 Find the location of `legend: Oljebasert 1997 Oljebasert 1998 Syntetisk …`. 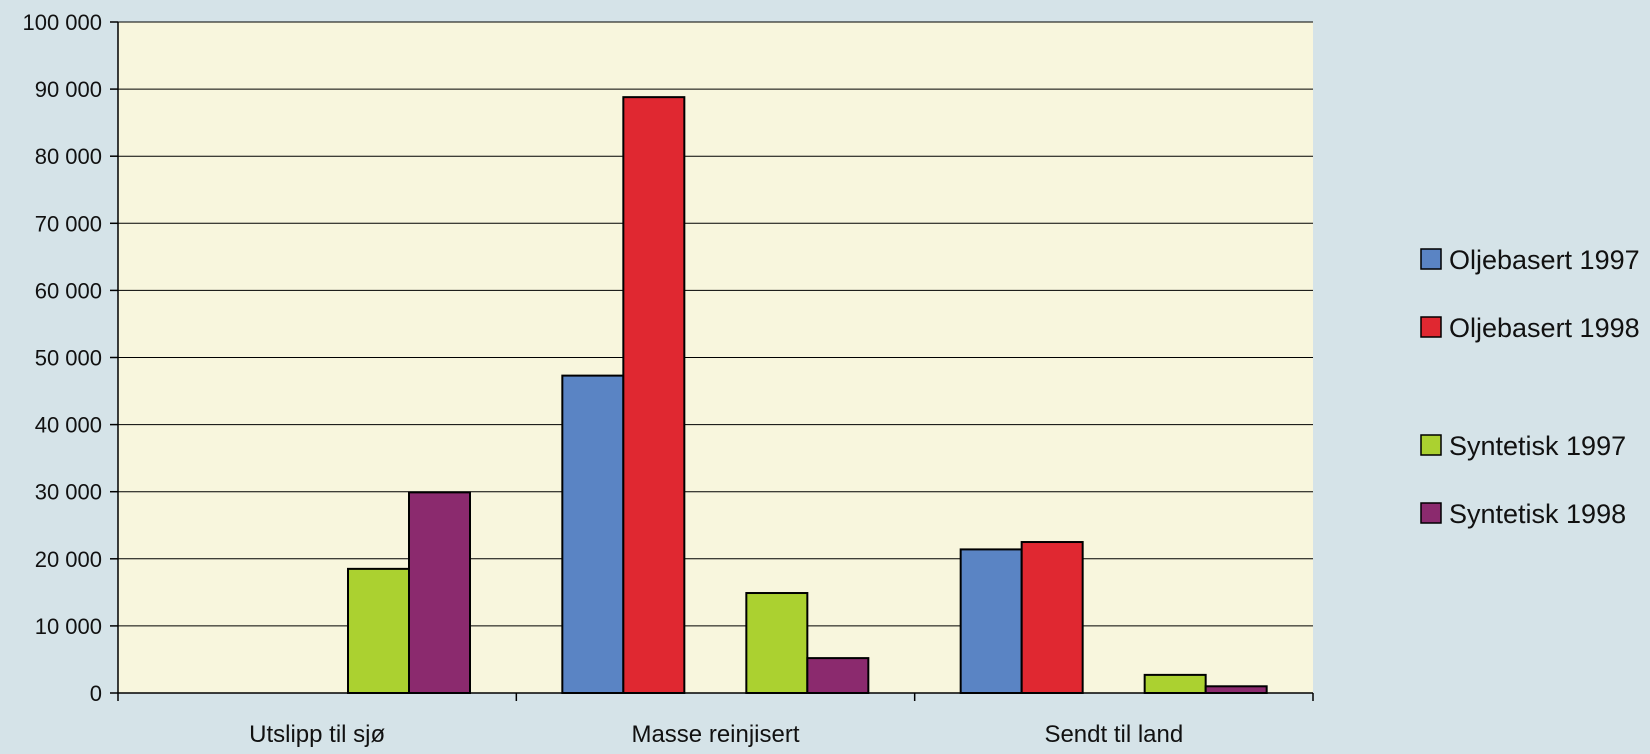

legend: Oljebasert 1997 Oljebasert 1998 Syntetisk … is located at coordinates (1530, 387).